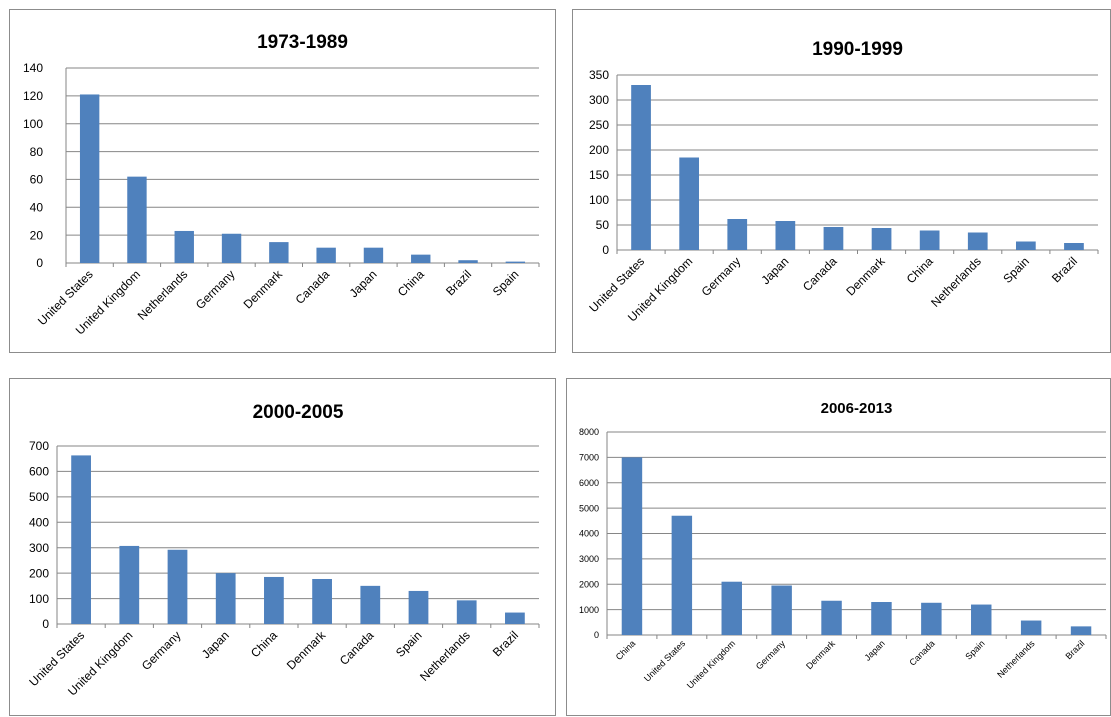 This screenshot has height=717, width=1111. Describe the element at coordinates (37, 180) in the screenshot. I see `y-tick-label: 60` at that location.